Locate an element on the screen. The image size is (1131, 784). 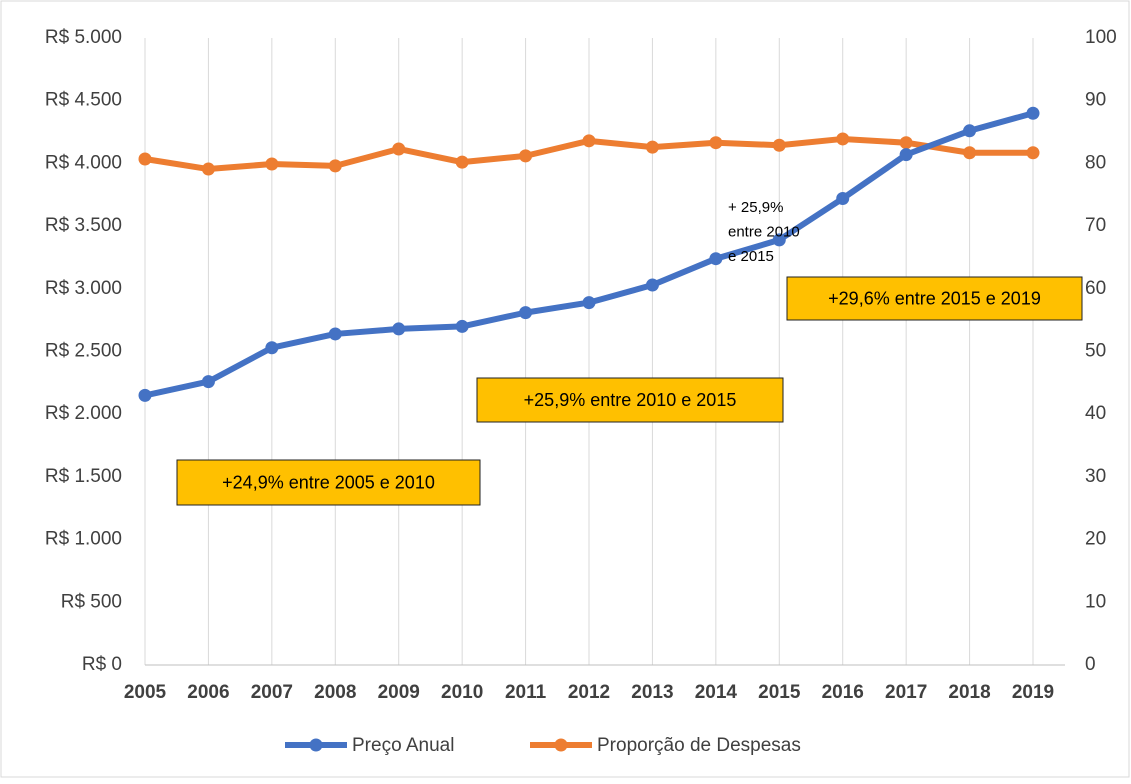
annotation-text: +25,9% entre 2010 e 2015 is located at coordinates (630, 400).